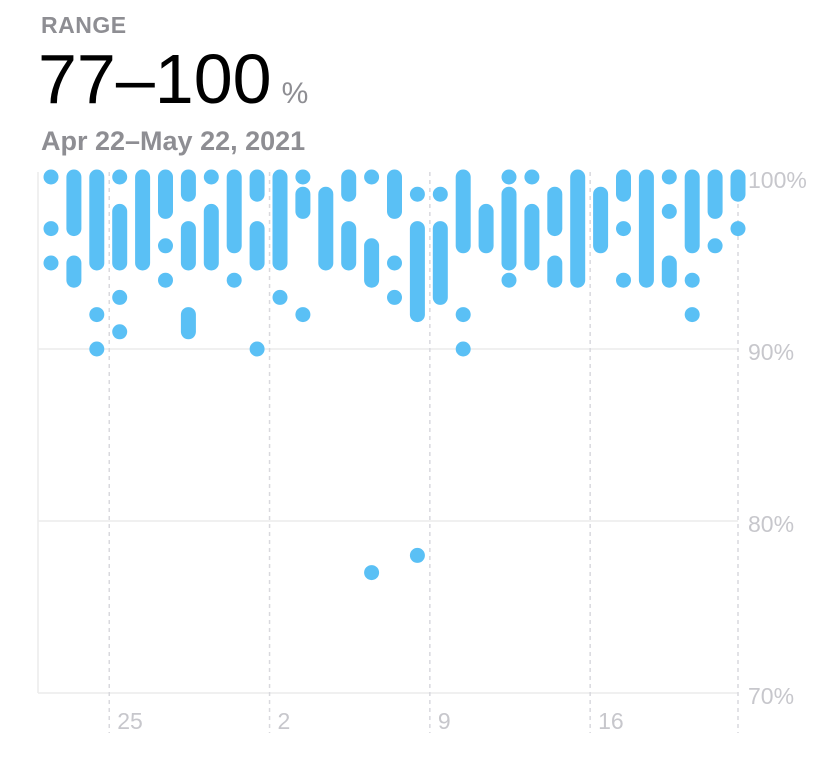 This screenshot has height=760, width=828. I want to click on x-tick-label-16: 16, so click(611, 721).